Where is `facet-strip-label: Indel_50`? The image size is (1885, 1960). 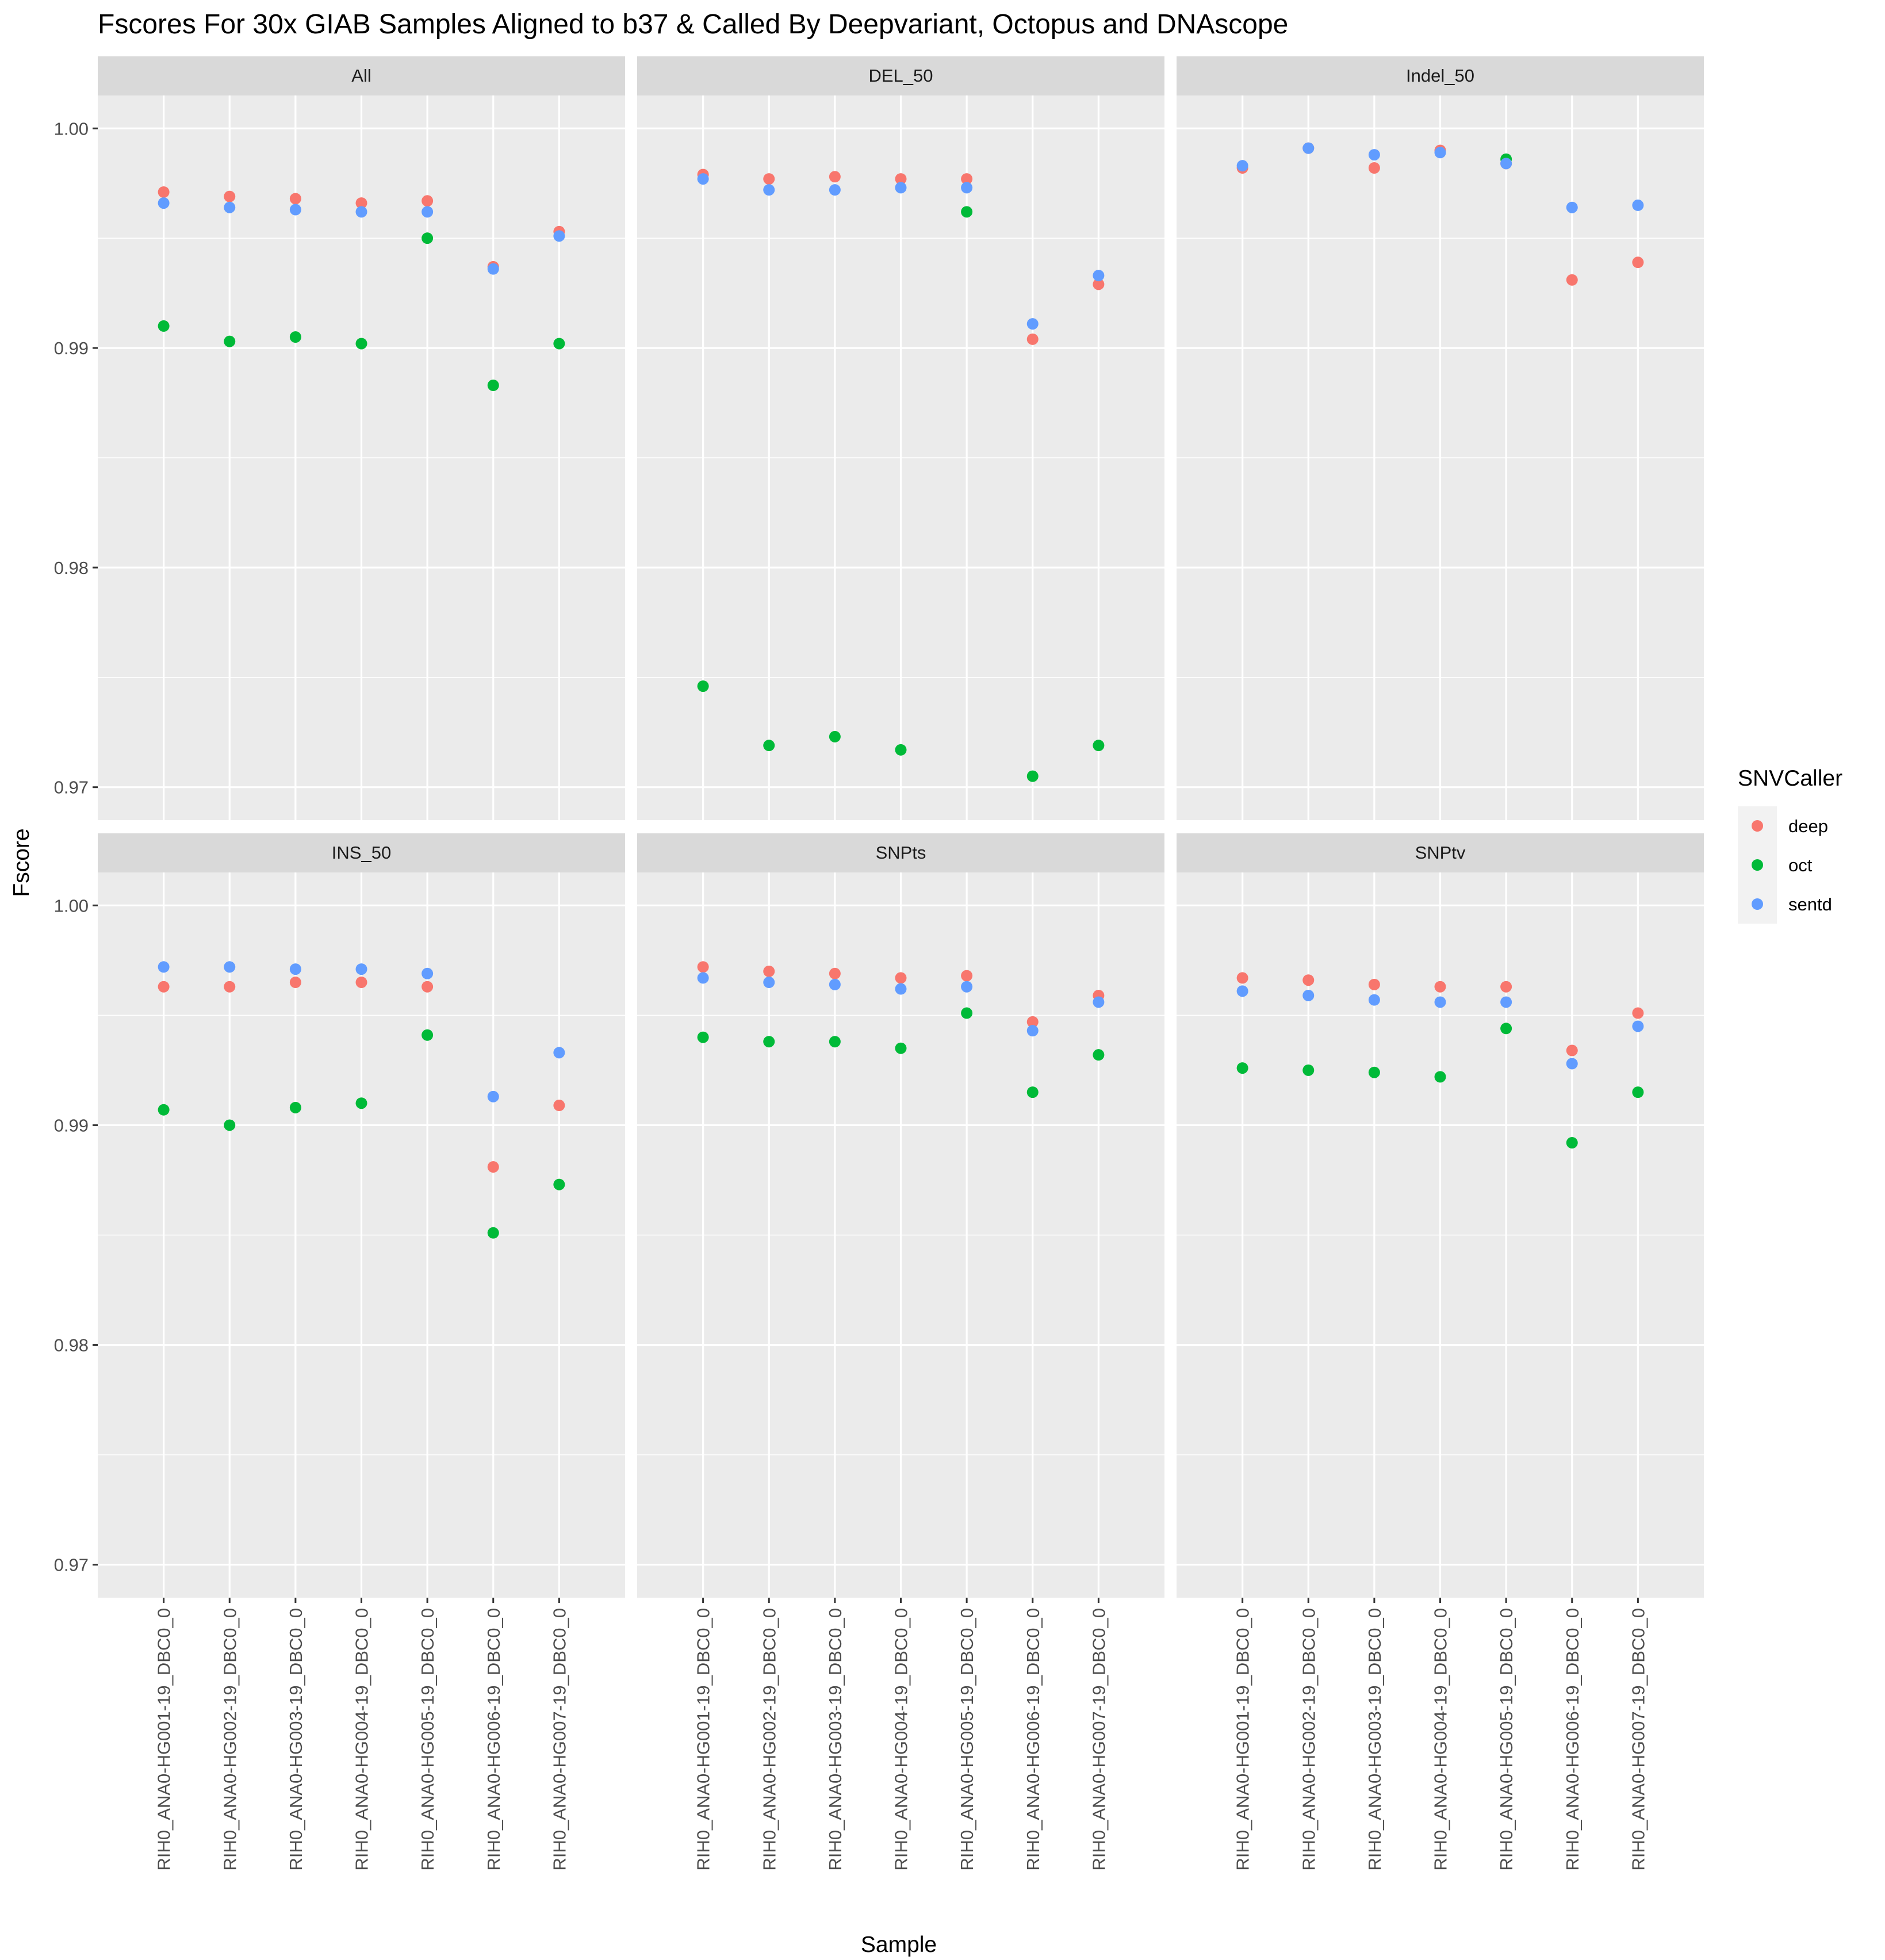 facet-strip-label: Indel_50 is located at coordinates (1440, 76).